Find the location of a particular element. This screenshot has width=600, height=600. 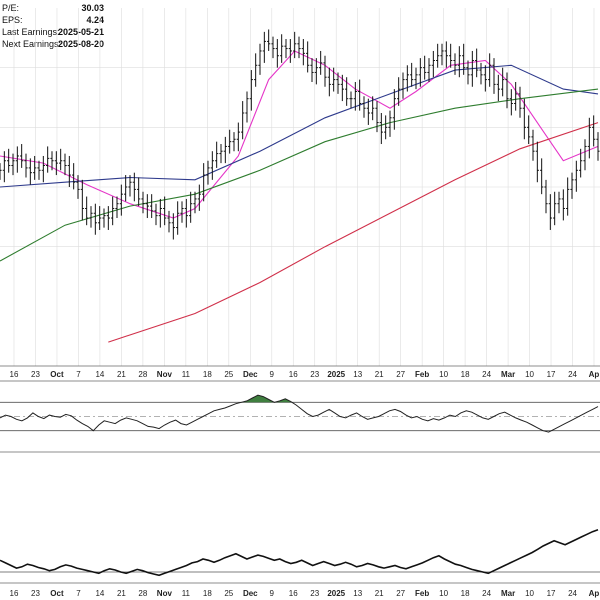

x-tick-label: 27 is located at coordinates (400, 374).